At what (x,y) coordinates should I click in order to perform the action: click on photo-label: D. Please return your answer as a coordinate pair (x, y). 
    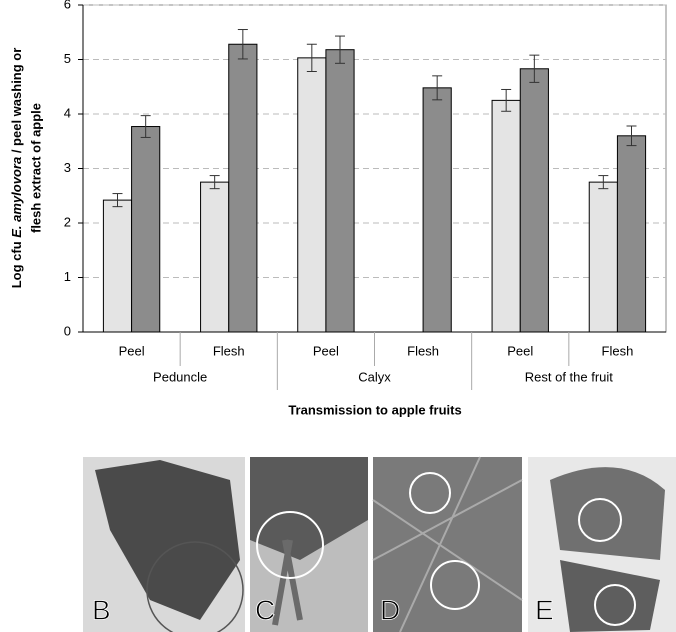
    Looking at the image, I should click on (390, 609).